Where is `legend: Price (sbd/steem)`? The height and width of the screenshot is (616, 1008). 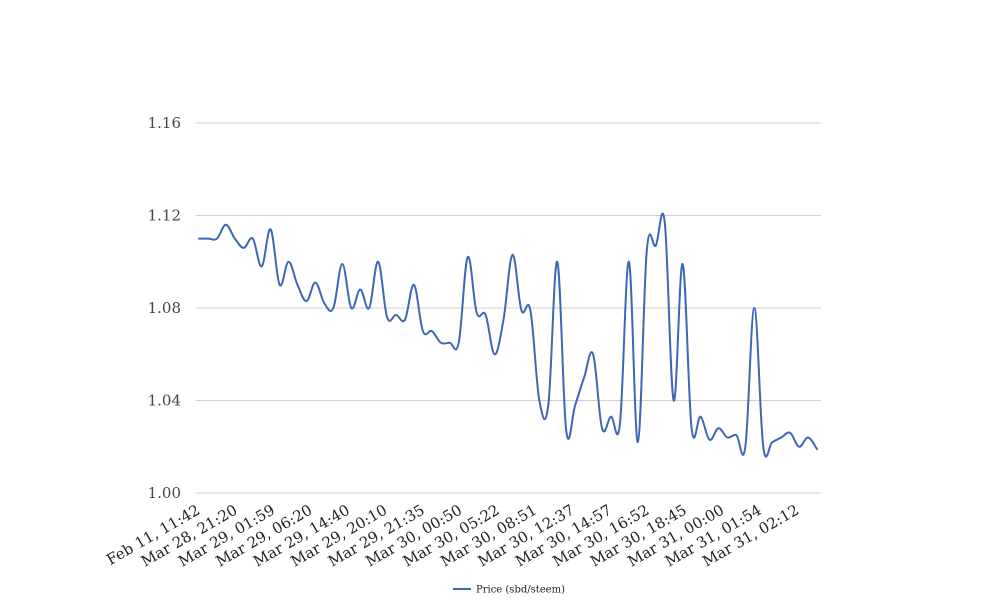 legend: Price (sbd/steem) is located at coordinates (509, 590).